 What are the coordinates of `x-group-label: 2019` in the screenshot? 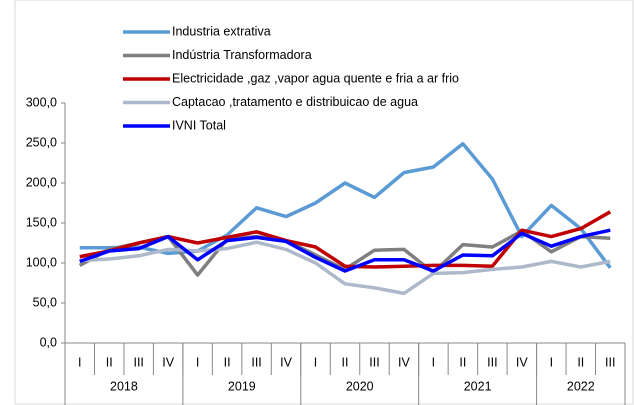 It's located at (242, 386).